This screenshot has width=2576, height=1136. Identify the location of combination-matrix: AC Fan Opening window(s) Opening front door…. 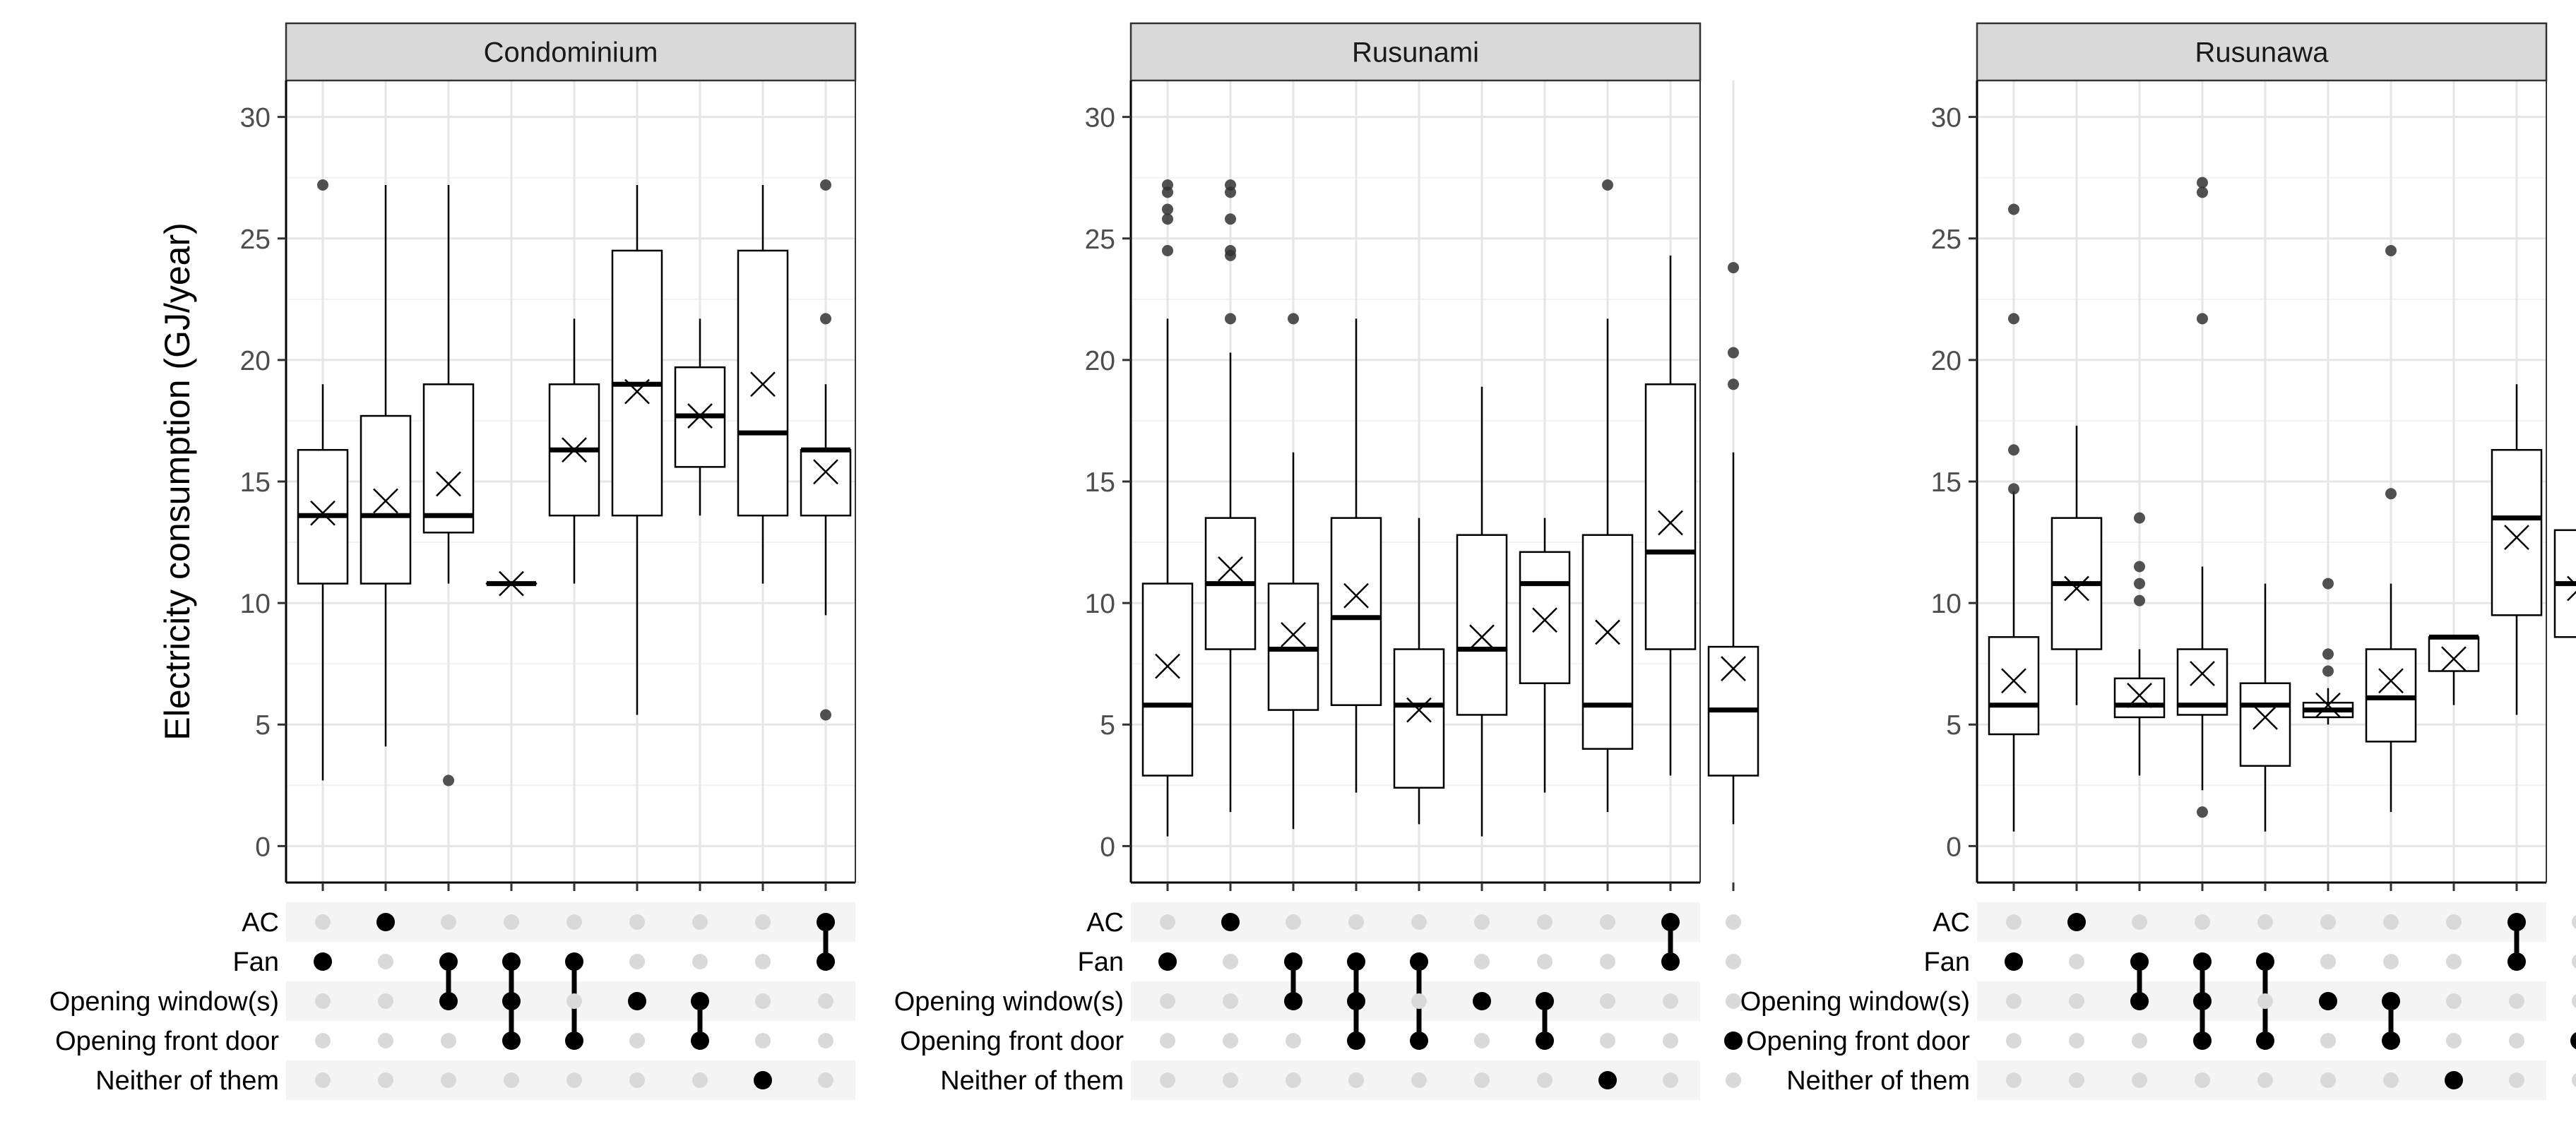
(452, 1001).